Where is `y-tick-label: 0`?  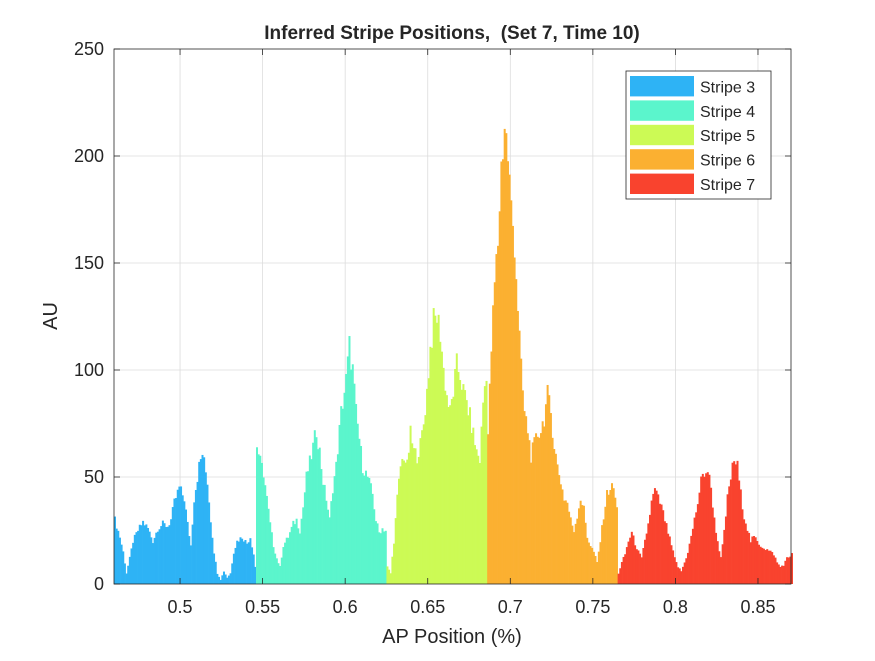
y-tick-label: 0 is located at coordinates (99, 584).